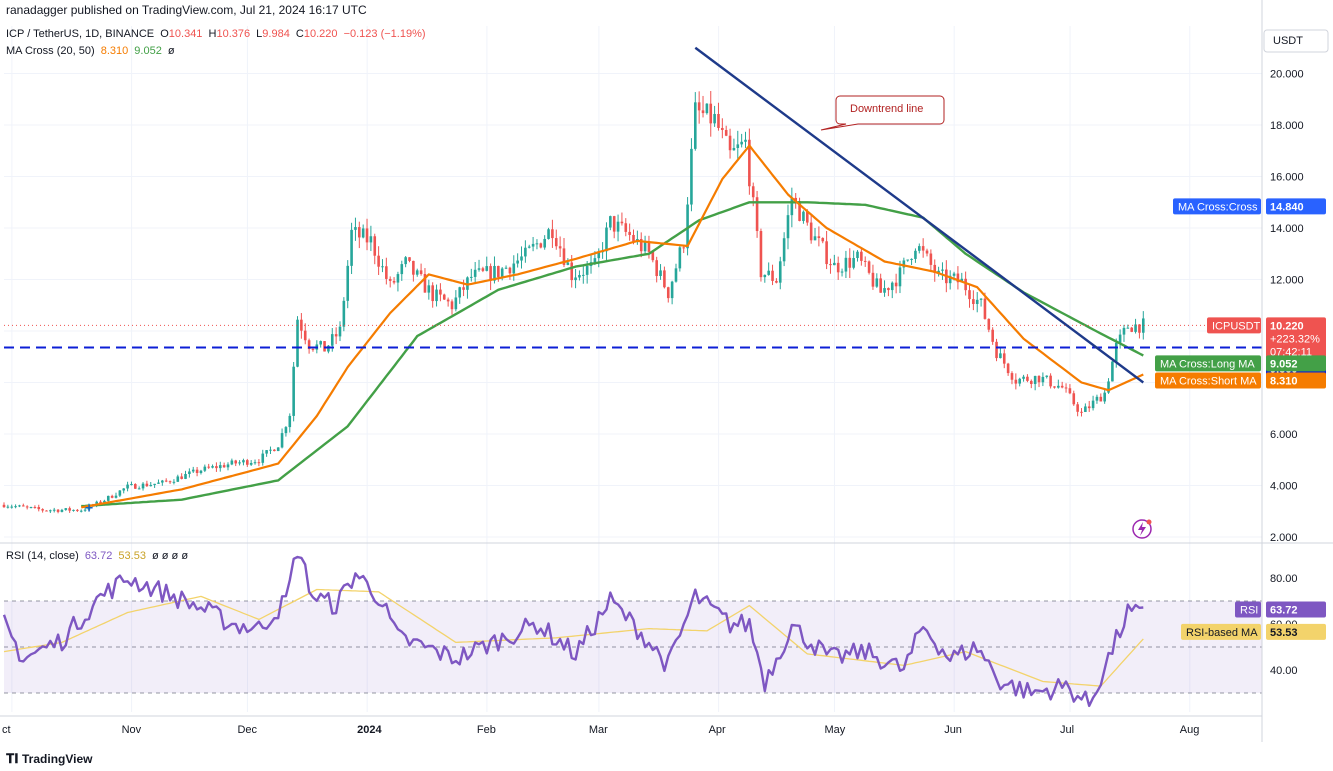  I want to click on time-tick-label: Jul, so click(1067, 730).